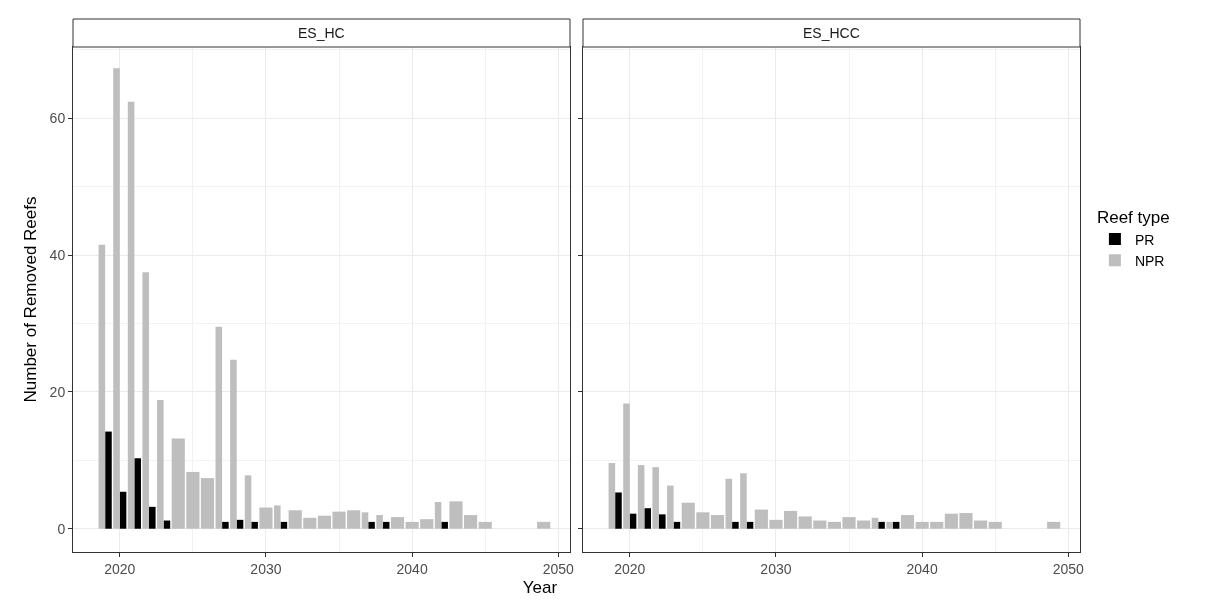  Describe the element at coordinates (57, 391) in the screenshot. I see `y-tick-label: 20` at that location.